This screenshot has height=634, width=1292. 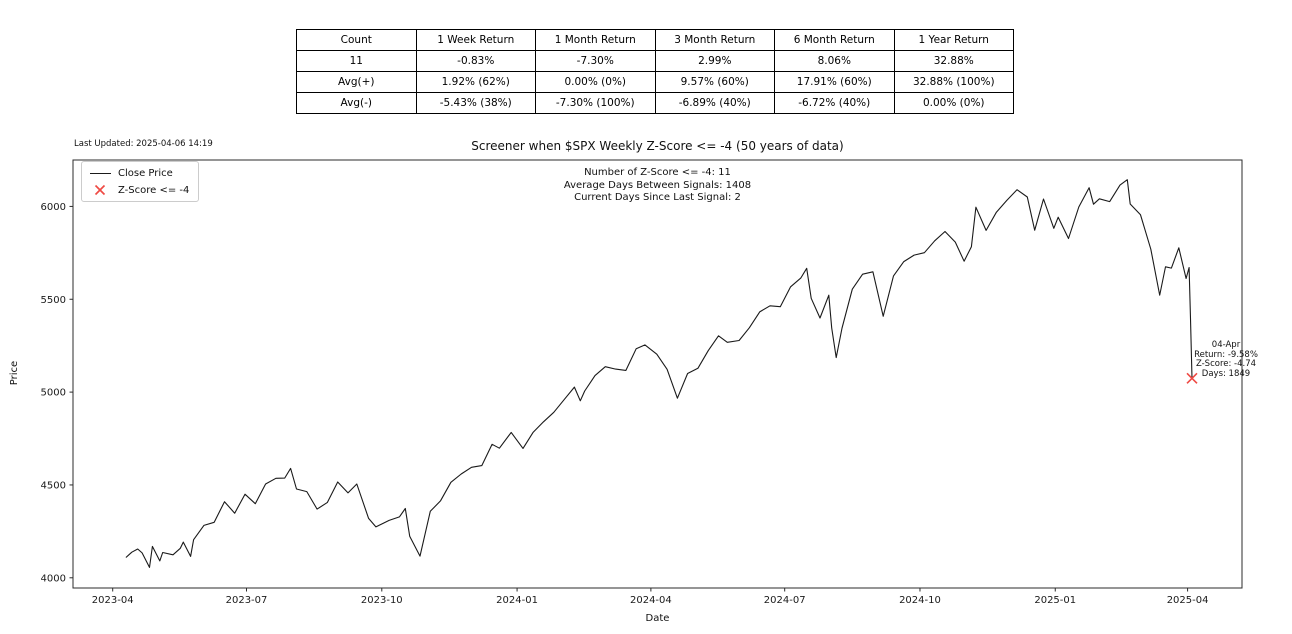 I want to click on legend-entry: Close Price, so click(x=139, y=173).